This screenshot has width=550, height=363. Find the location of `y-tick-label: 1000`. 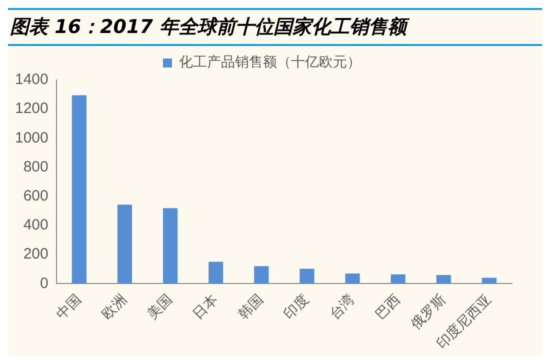

y-tick-label: 1000 is located at coordinates (31, 137).